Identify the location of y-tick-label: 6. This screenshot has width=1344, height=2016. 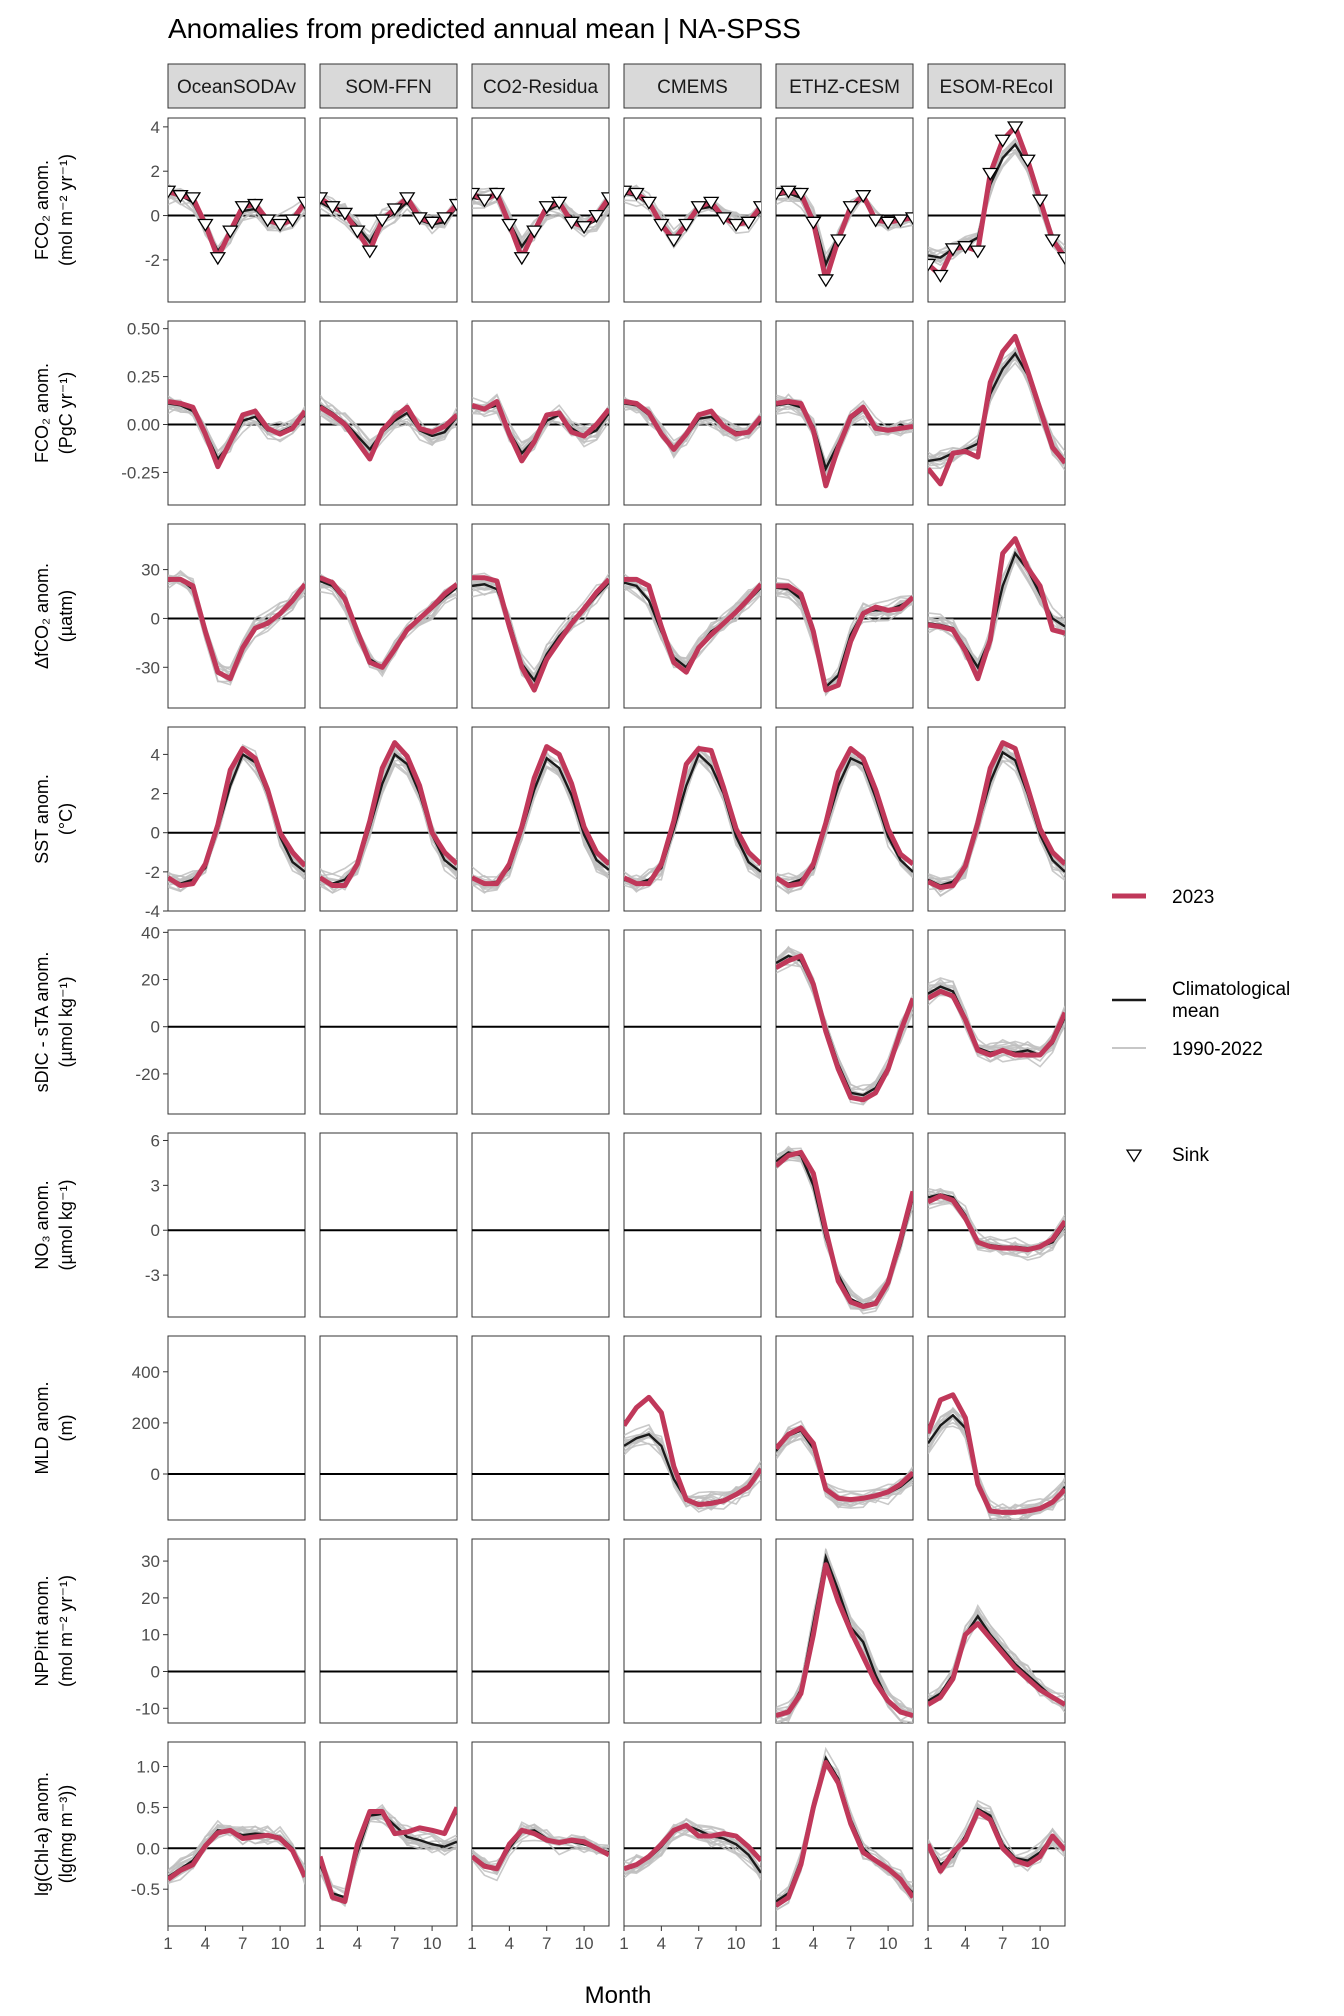
(155, 1140).